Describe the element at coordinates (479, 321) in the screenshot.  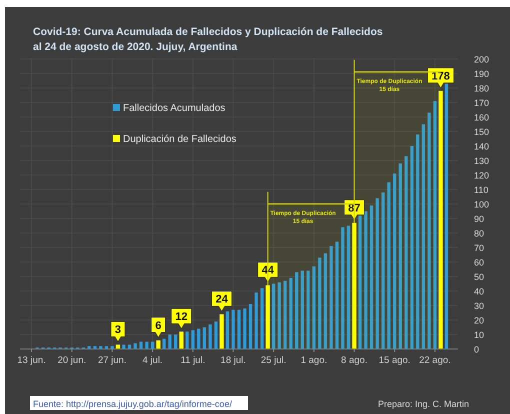
I see `y-tick-label: 20` at that location.